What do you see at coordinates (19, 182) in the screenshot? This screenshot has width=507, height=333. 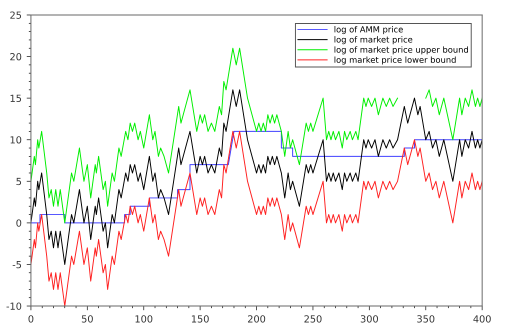 I see `y-tick-label: 5` at bounding box center [19, 182].